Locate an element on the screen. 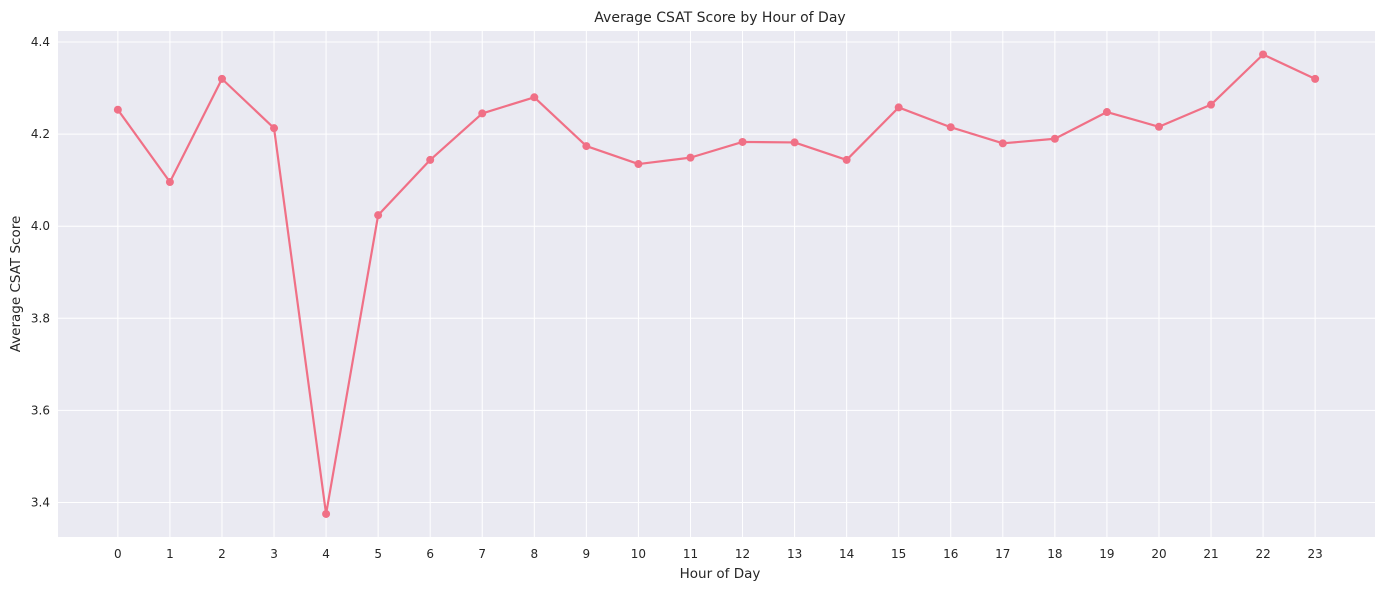  y-tick-label: 4.2 is located at coordinates (40, 134).